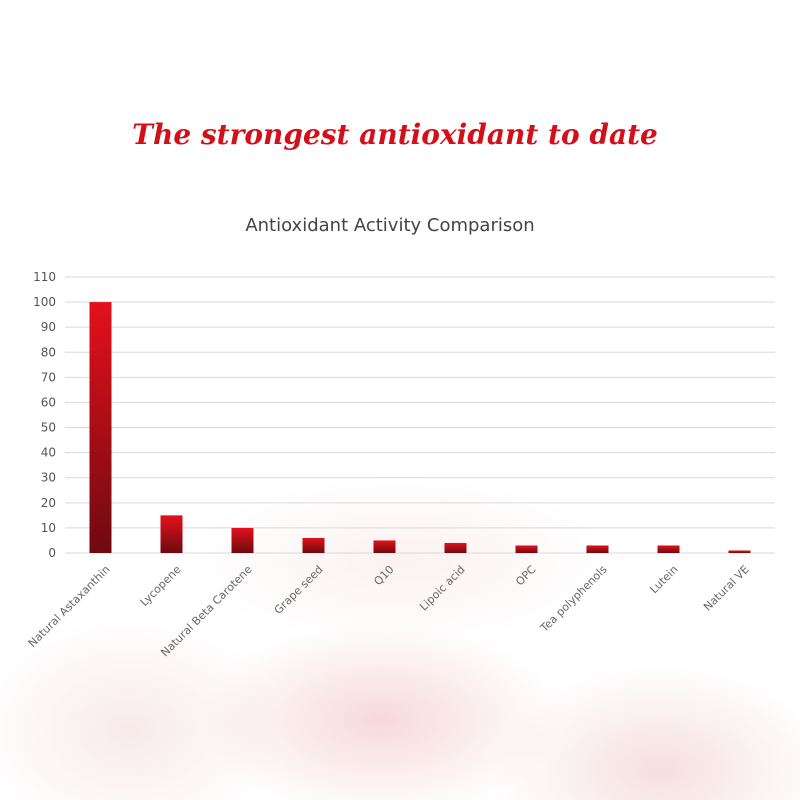  Describe the element at coordinates (573, 599) in the screenshot. I see `x-category-label: Tea polyphenols` at that location.